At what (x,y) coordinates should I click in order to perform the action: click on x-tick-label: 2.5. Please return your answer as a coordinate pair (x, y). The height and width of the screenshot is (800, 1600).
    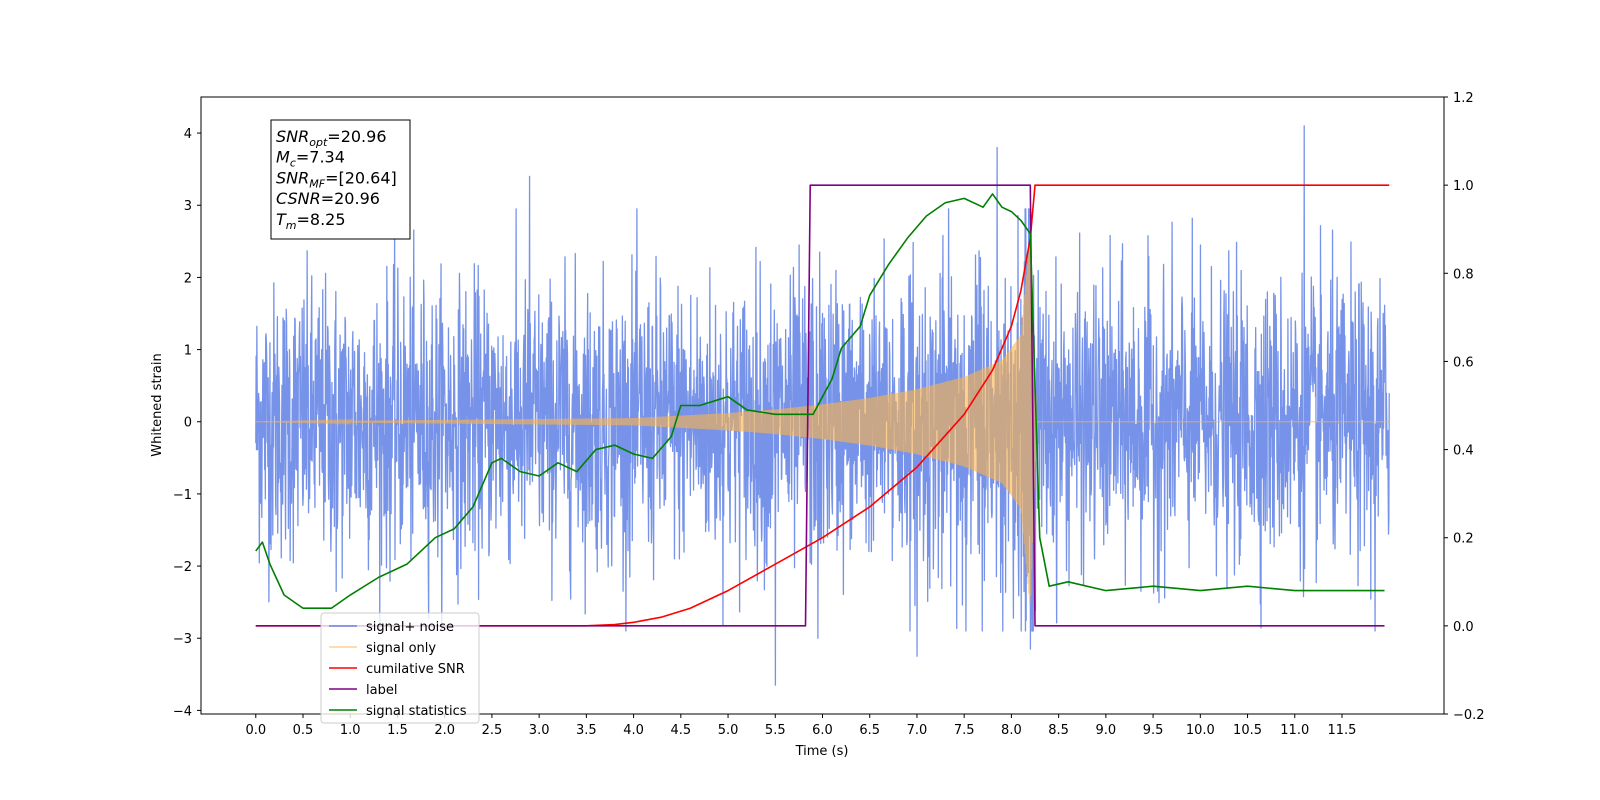
    Looking at the image, I should click on (492, 730).